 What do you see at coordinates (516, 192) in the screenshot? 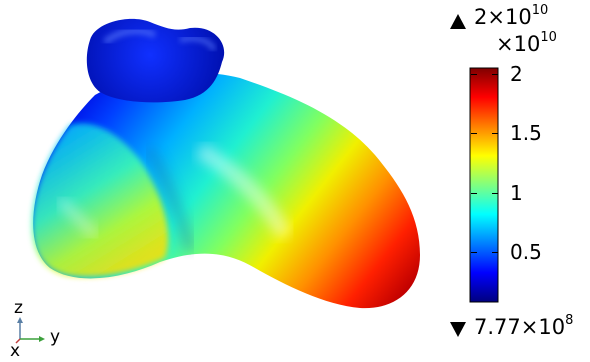
I see `colorbar-tick-label: 1` at bounding box center [516, 192].